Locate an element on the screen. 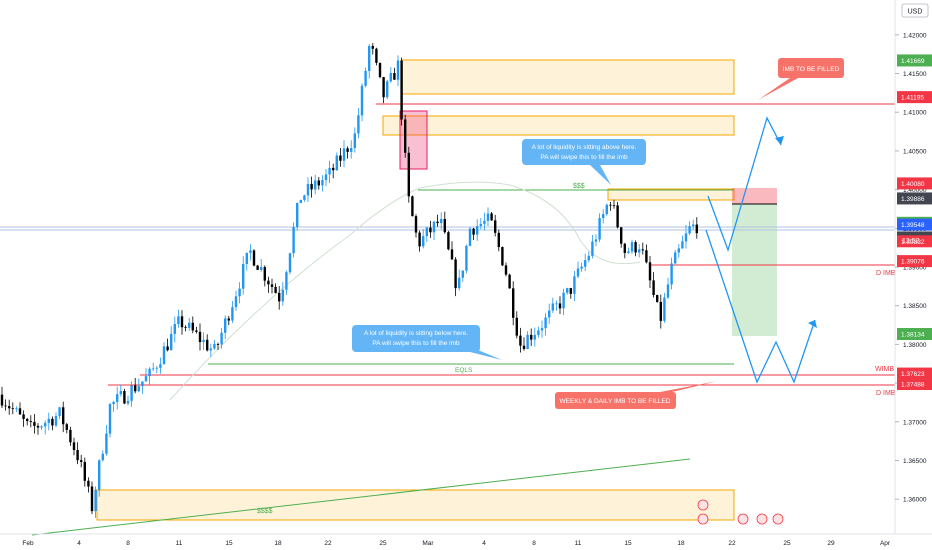 The image size is (932, 550). price-tag: 1.41195 is located at coordinates (914, 97).